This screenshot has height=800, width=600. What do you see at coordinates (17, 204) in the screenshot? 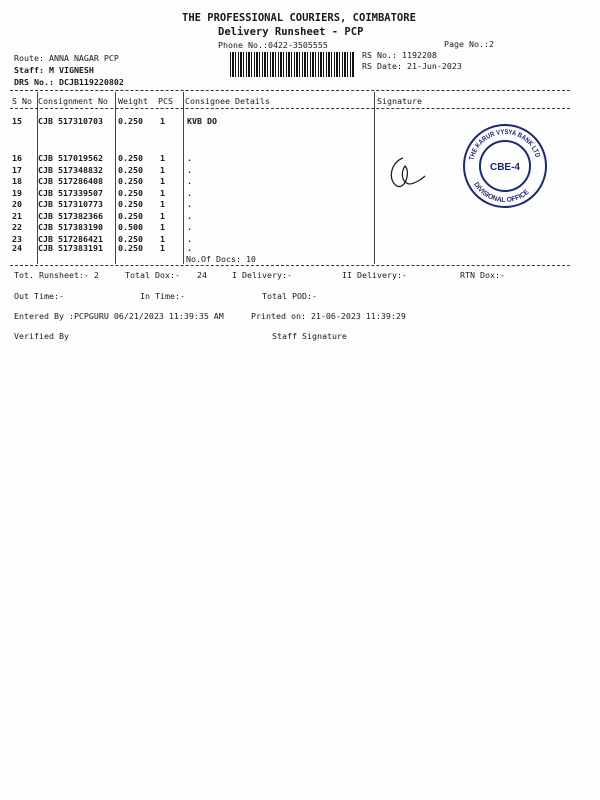
I see `cell-sno: 20` at bounding box center [17, 204].